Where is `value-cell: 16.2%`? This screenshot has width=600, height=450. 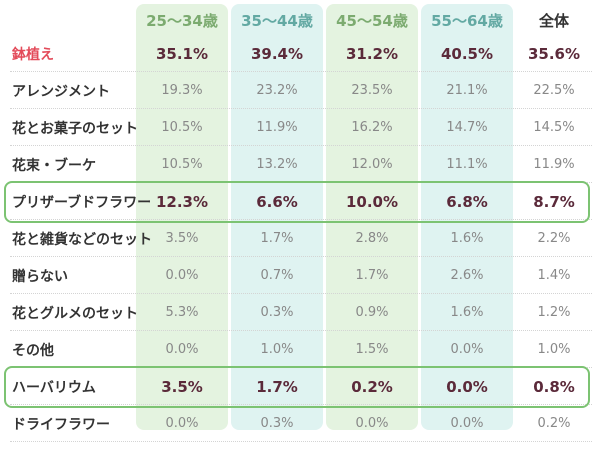
value-cell: 16.2% is located at coordinates (372, 127).